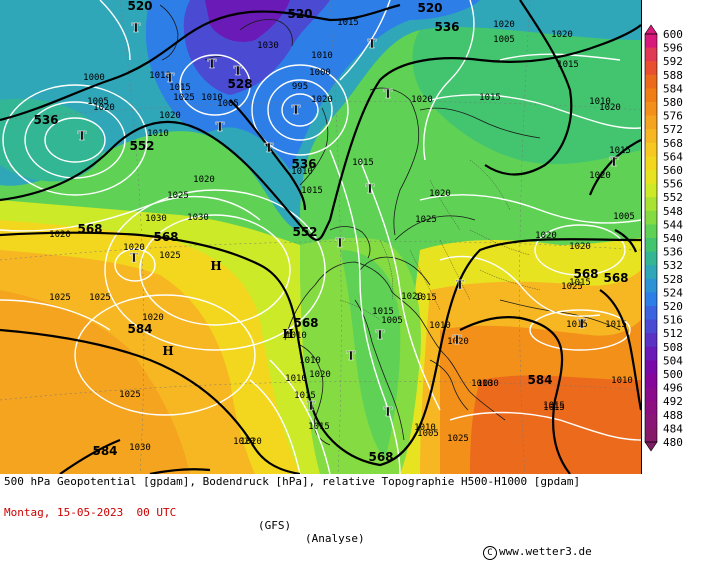 This screenshot has height=571, width=704. I want to click on color-scale-label: 552, so click(673, 197).